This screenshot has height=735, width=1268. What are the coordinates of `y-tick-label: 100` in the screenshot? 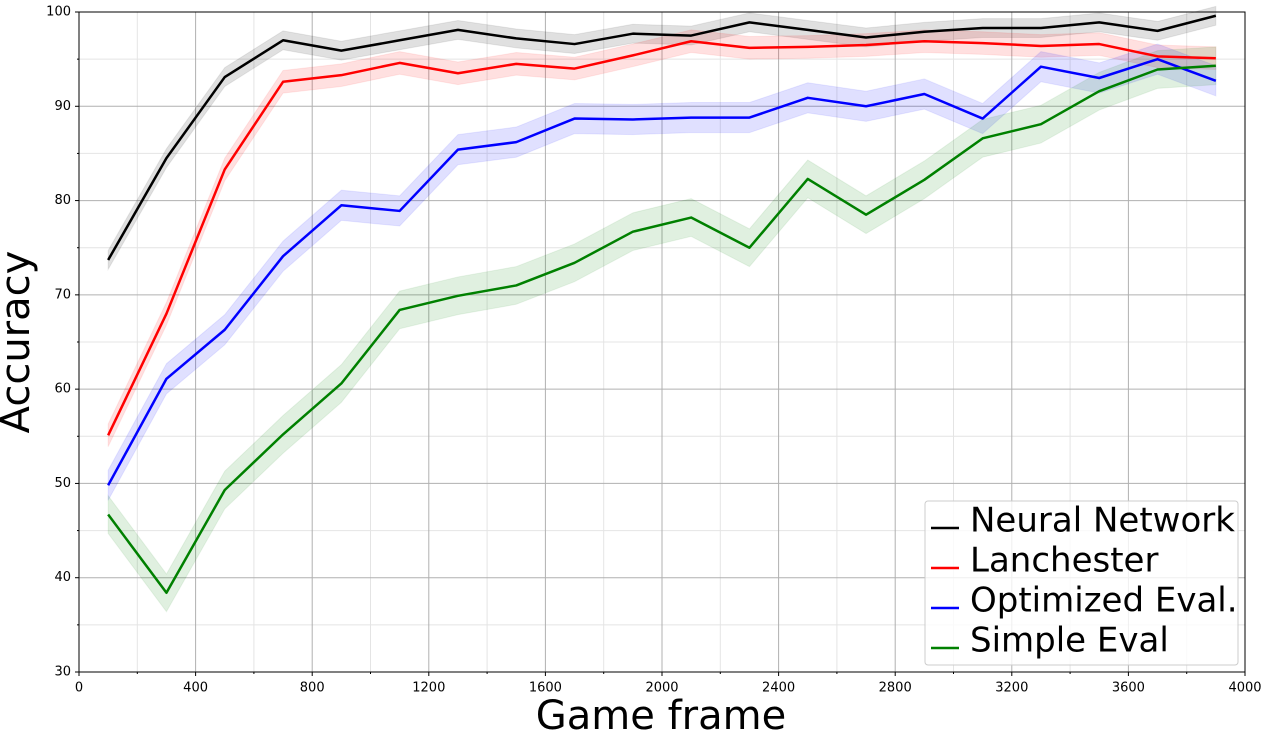 It's located at (58, 12).